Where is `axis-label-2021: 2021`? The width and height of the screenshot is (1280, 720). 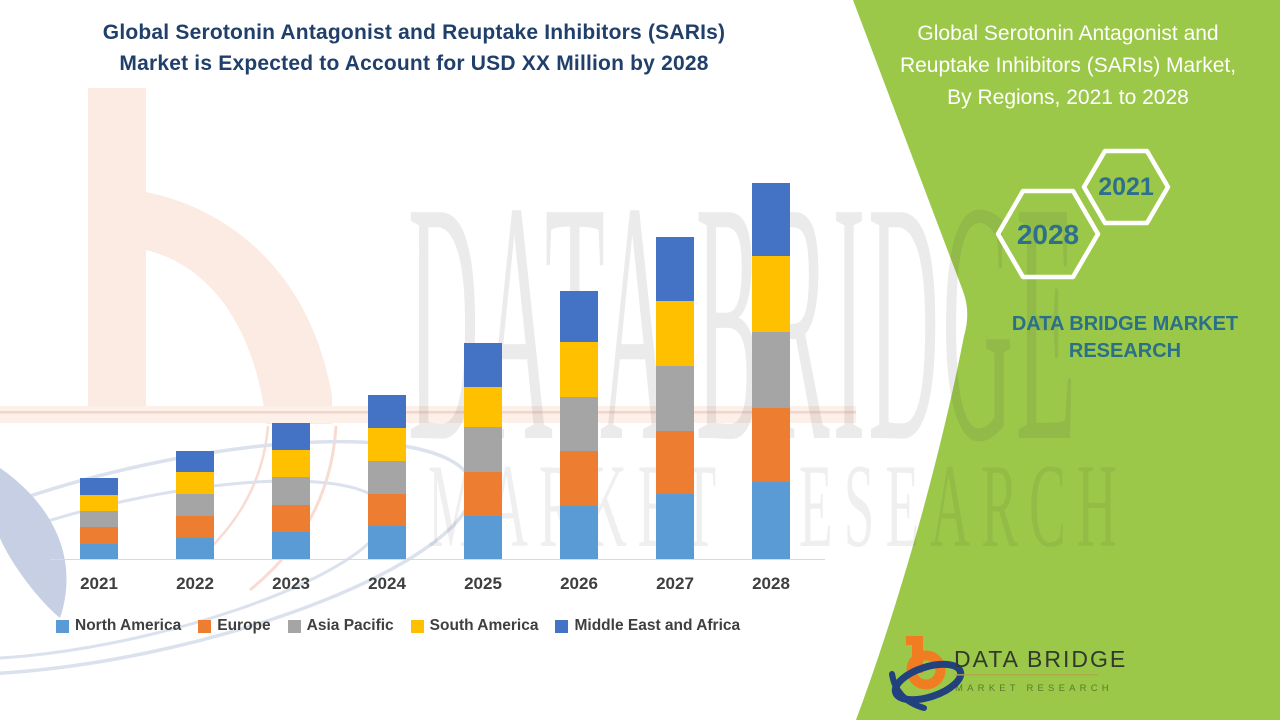 axis-label-2021: 2021 is located at coordinates (99, 583).